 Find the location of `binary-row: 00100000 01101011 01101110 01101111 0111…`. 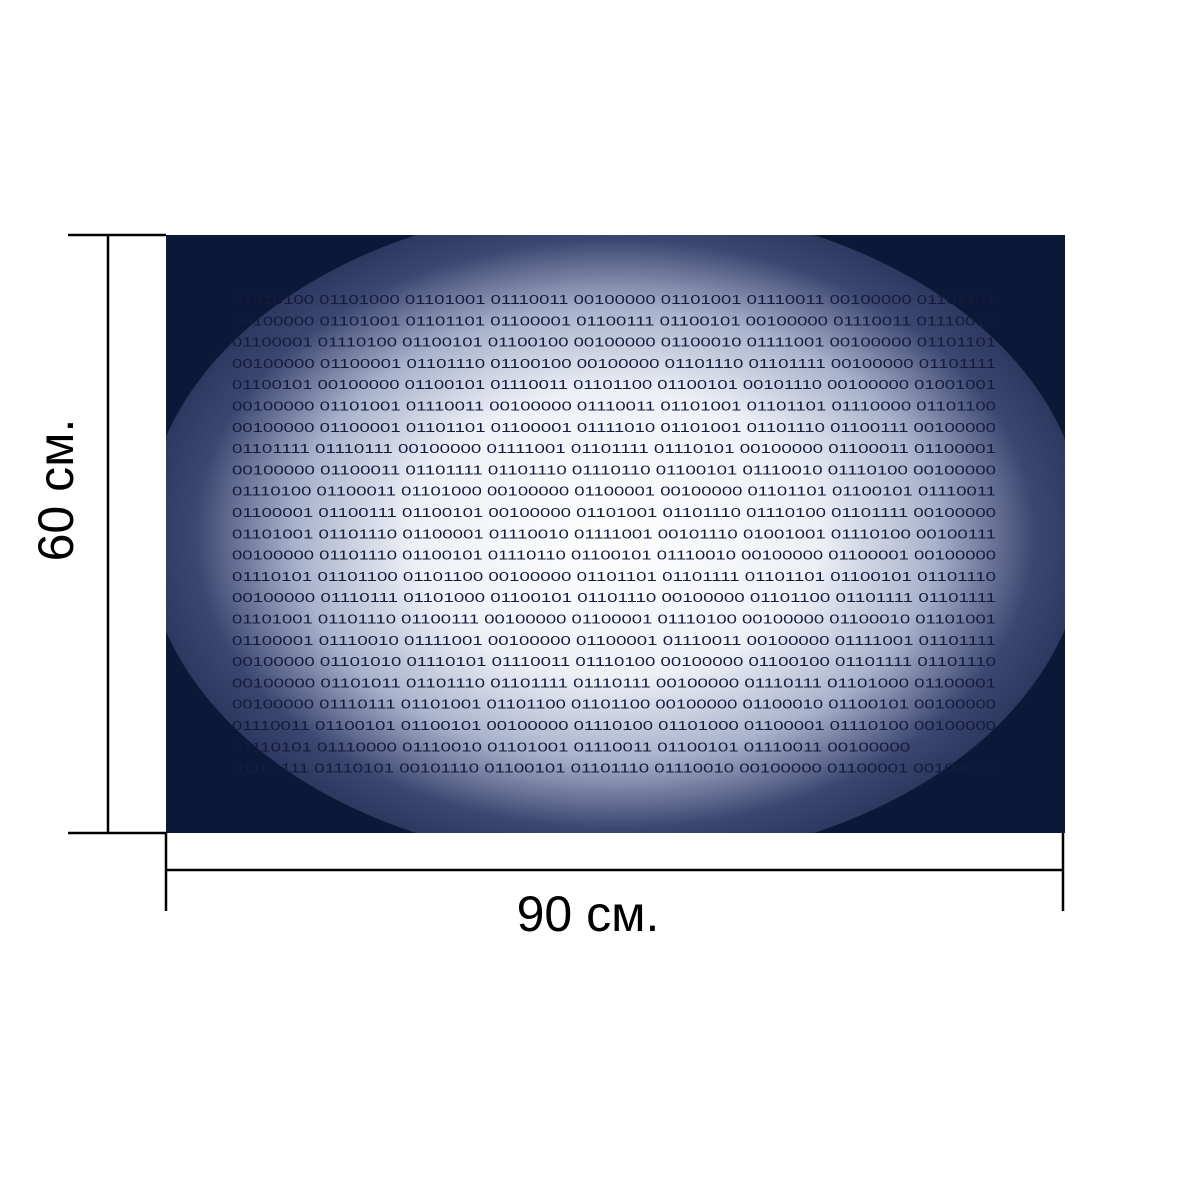

binary-row: 00100000 01101011 01101110 01101111 0111… is located at coordinates (614, 682).